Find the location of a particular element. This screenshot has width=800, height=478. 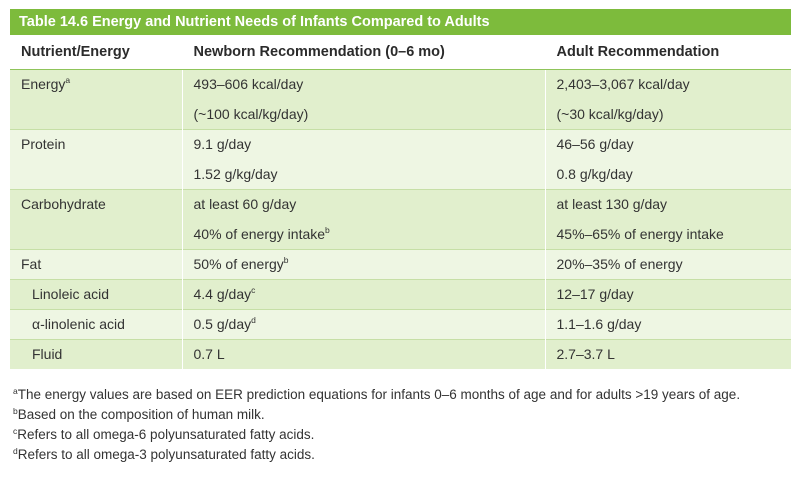

newborn-cell: 9.1 g/day is located at coordinates (363, 143).